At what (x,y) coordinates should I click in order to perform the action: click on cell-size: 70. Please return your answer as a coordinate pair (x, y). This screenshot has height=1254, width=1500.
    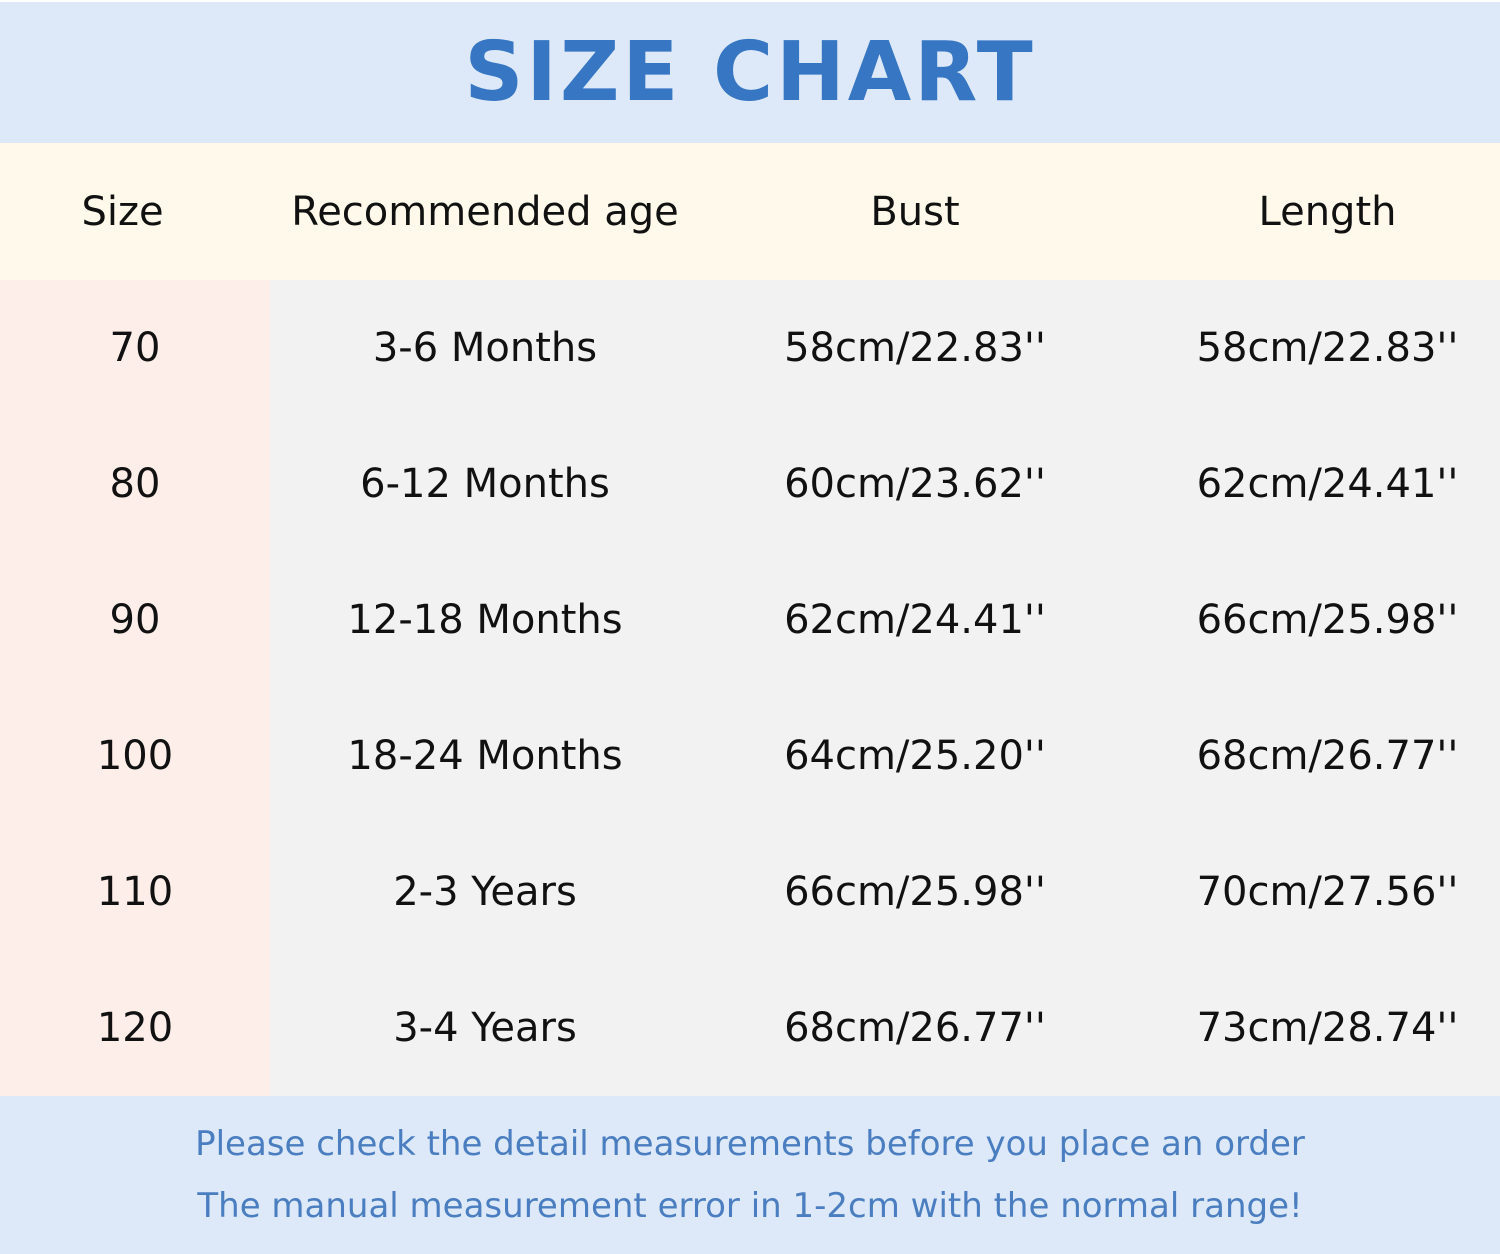
    Looking at the image, I should click on (135, 348).